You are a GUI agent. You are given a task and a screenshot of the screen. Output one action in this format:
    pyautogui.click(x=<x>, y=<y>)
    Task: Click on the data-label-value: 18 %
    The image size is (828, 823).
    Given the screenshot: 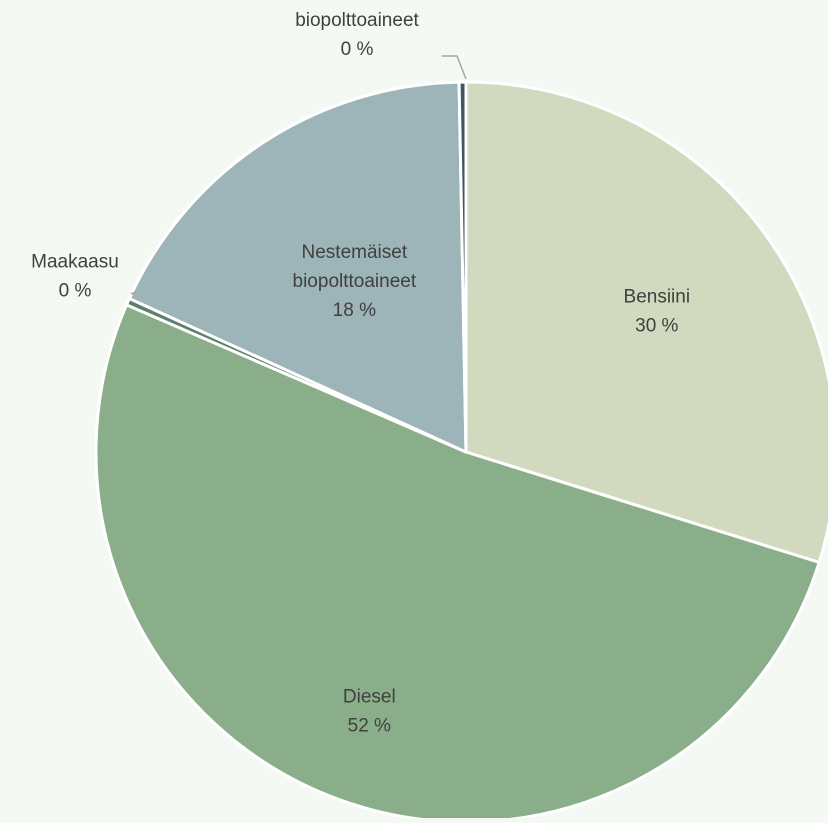 What is the action you would take?
    pyautogui.click(x=354, y=310)
    